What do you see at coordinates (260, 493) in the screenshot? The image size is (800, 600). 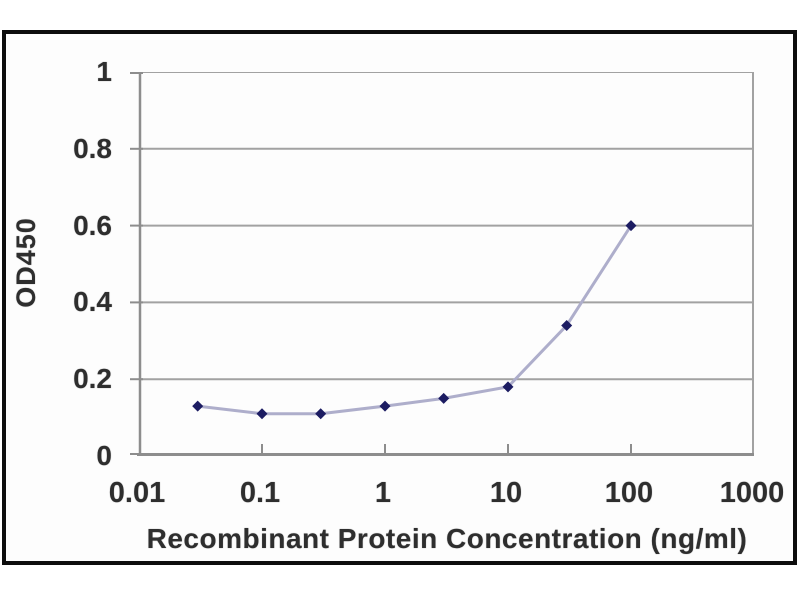 I see `x-tick-label-0.1: 0.1` at bounding box center [260, 493].